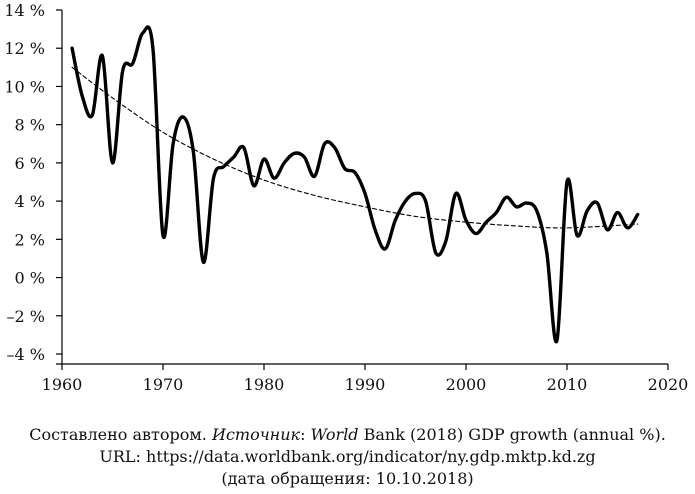 This screenshot has width=695, height=494. I want to click on caption-text: Bank (2018) GDP growth (annual %)., so click(512, 434).